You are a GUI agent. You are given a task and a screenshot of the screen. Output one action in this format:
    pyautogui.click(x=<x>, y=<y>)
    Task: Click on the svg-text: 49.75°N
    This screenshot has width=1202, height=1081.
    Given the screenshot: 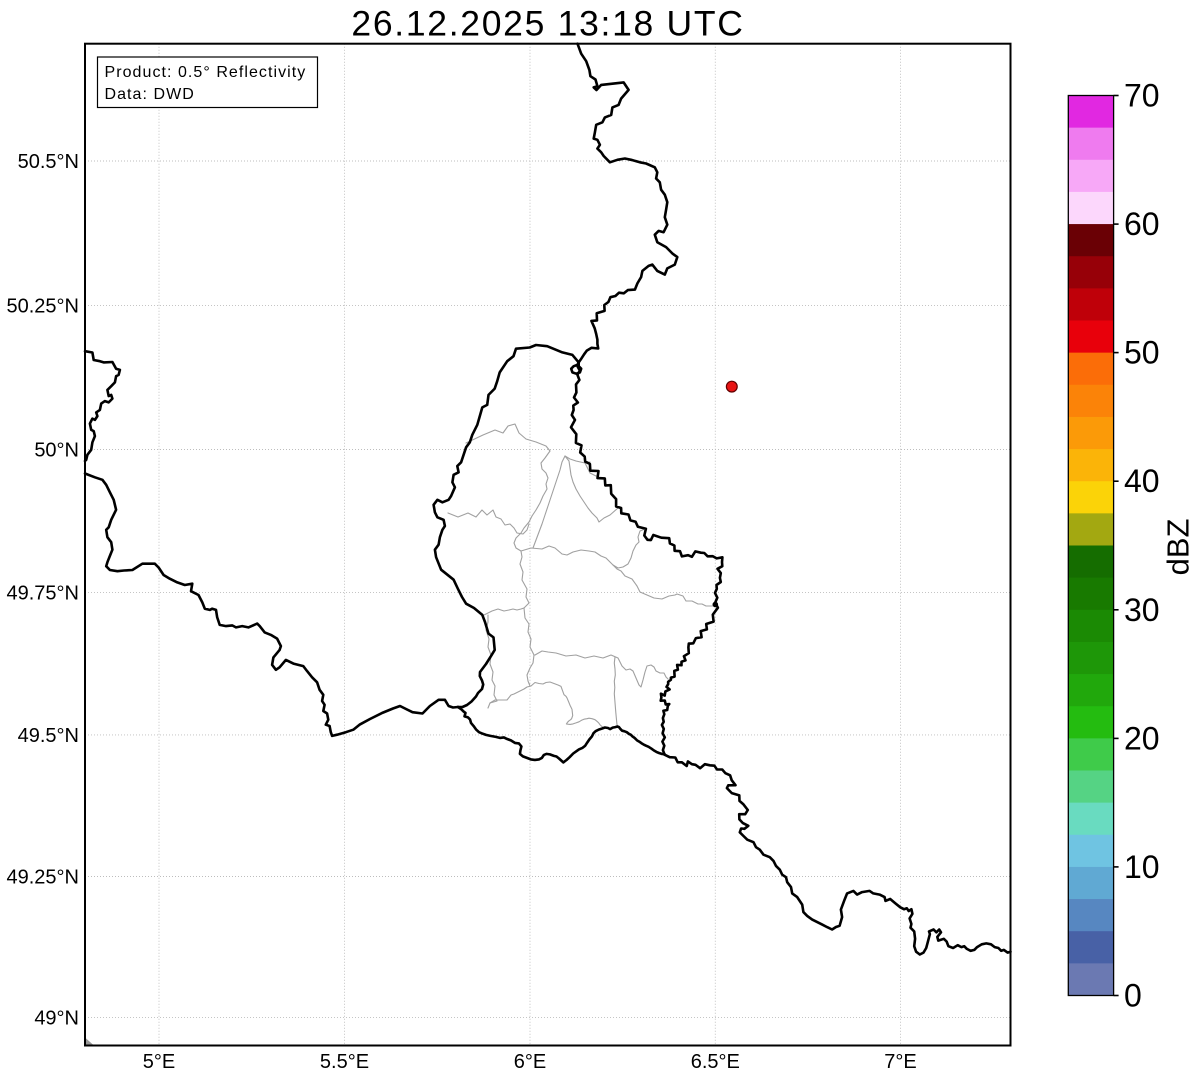 What is the action you would take?
    pyautogui.click(x=43, y=594)
    